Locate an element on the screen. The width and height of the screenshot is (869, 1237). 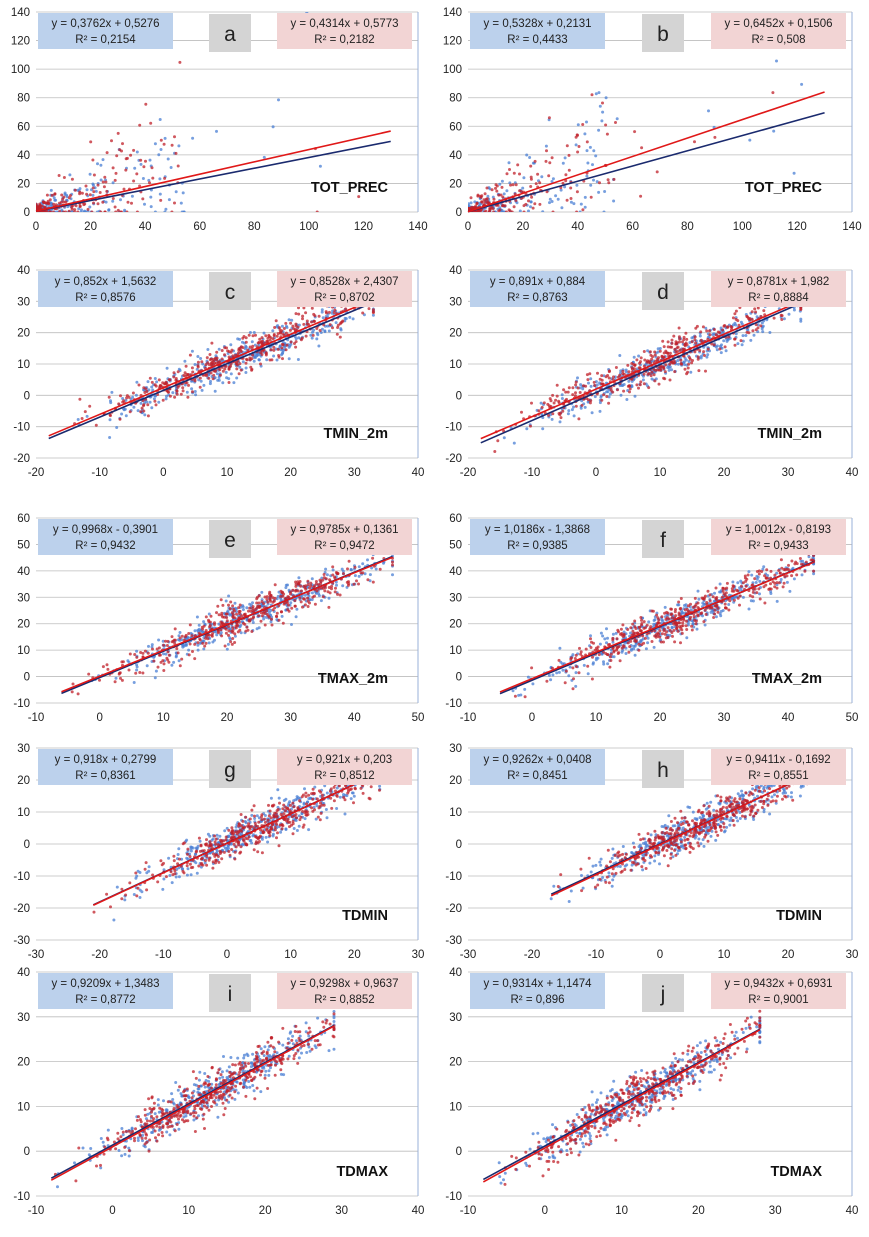
panel-letter: e is located at coordinates (230, 540).